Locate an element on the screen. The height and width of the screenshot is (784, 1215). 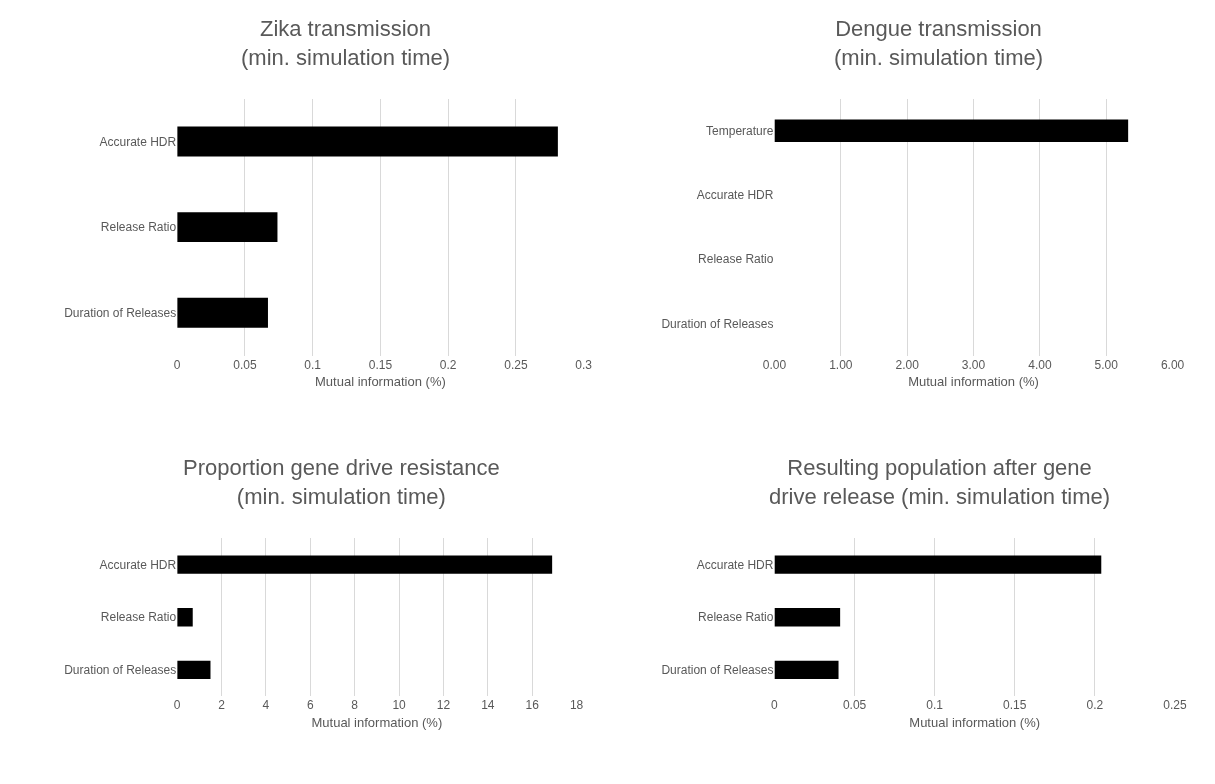
chart-title: Proportion gene drive resistance (min. simulation time) is located at coordinates (341, 482).